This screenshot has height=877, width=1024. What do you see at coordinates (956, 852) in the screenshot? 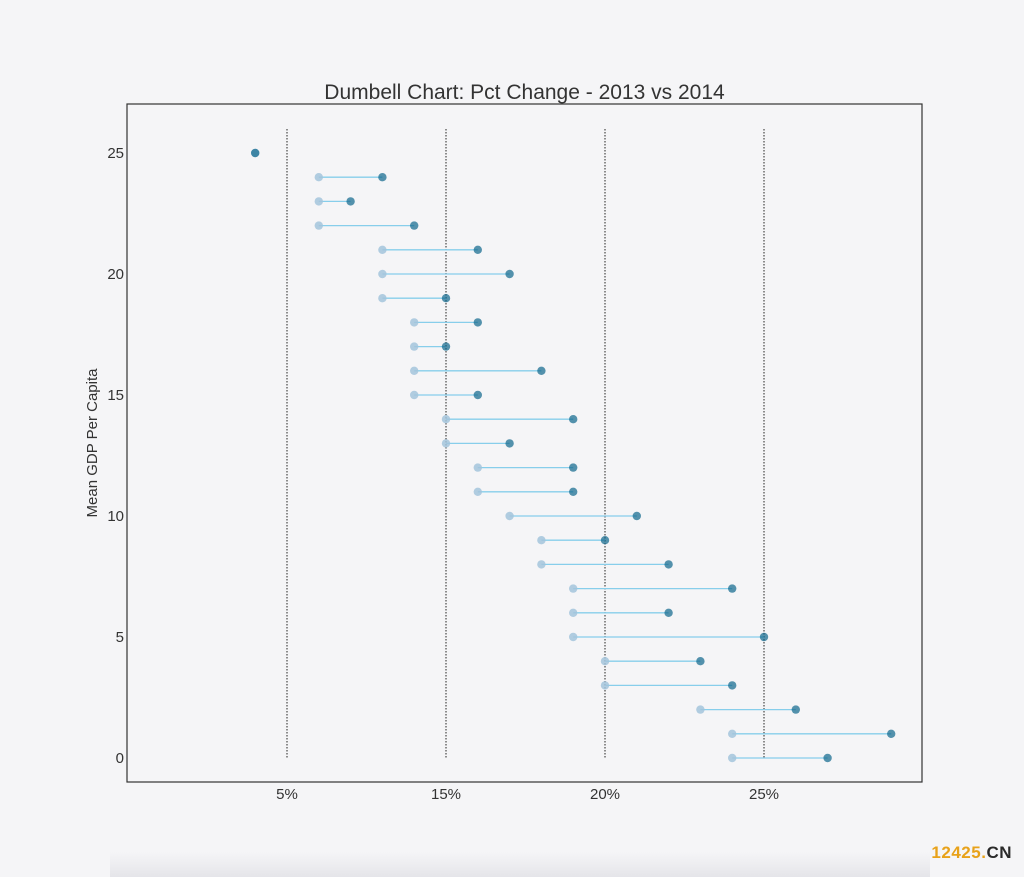
I see `watermark-number: 12425` at bounding box center [956, 852].